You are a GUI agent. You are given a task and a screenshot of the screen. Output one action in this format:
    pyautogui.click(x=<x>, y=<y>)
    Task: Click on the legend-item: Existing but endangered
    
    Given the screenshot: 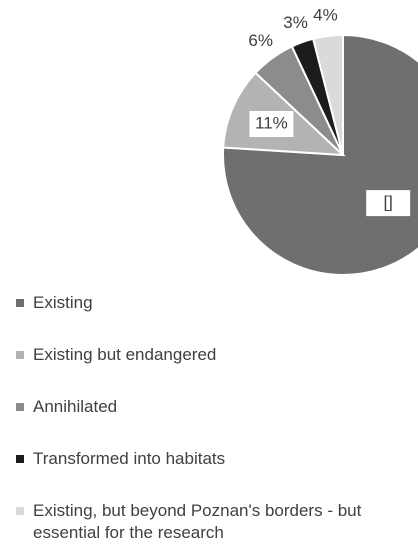 What is the action you would take?
    pyautogui.click(x=211, y=355)
    